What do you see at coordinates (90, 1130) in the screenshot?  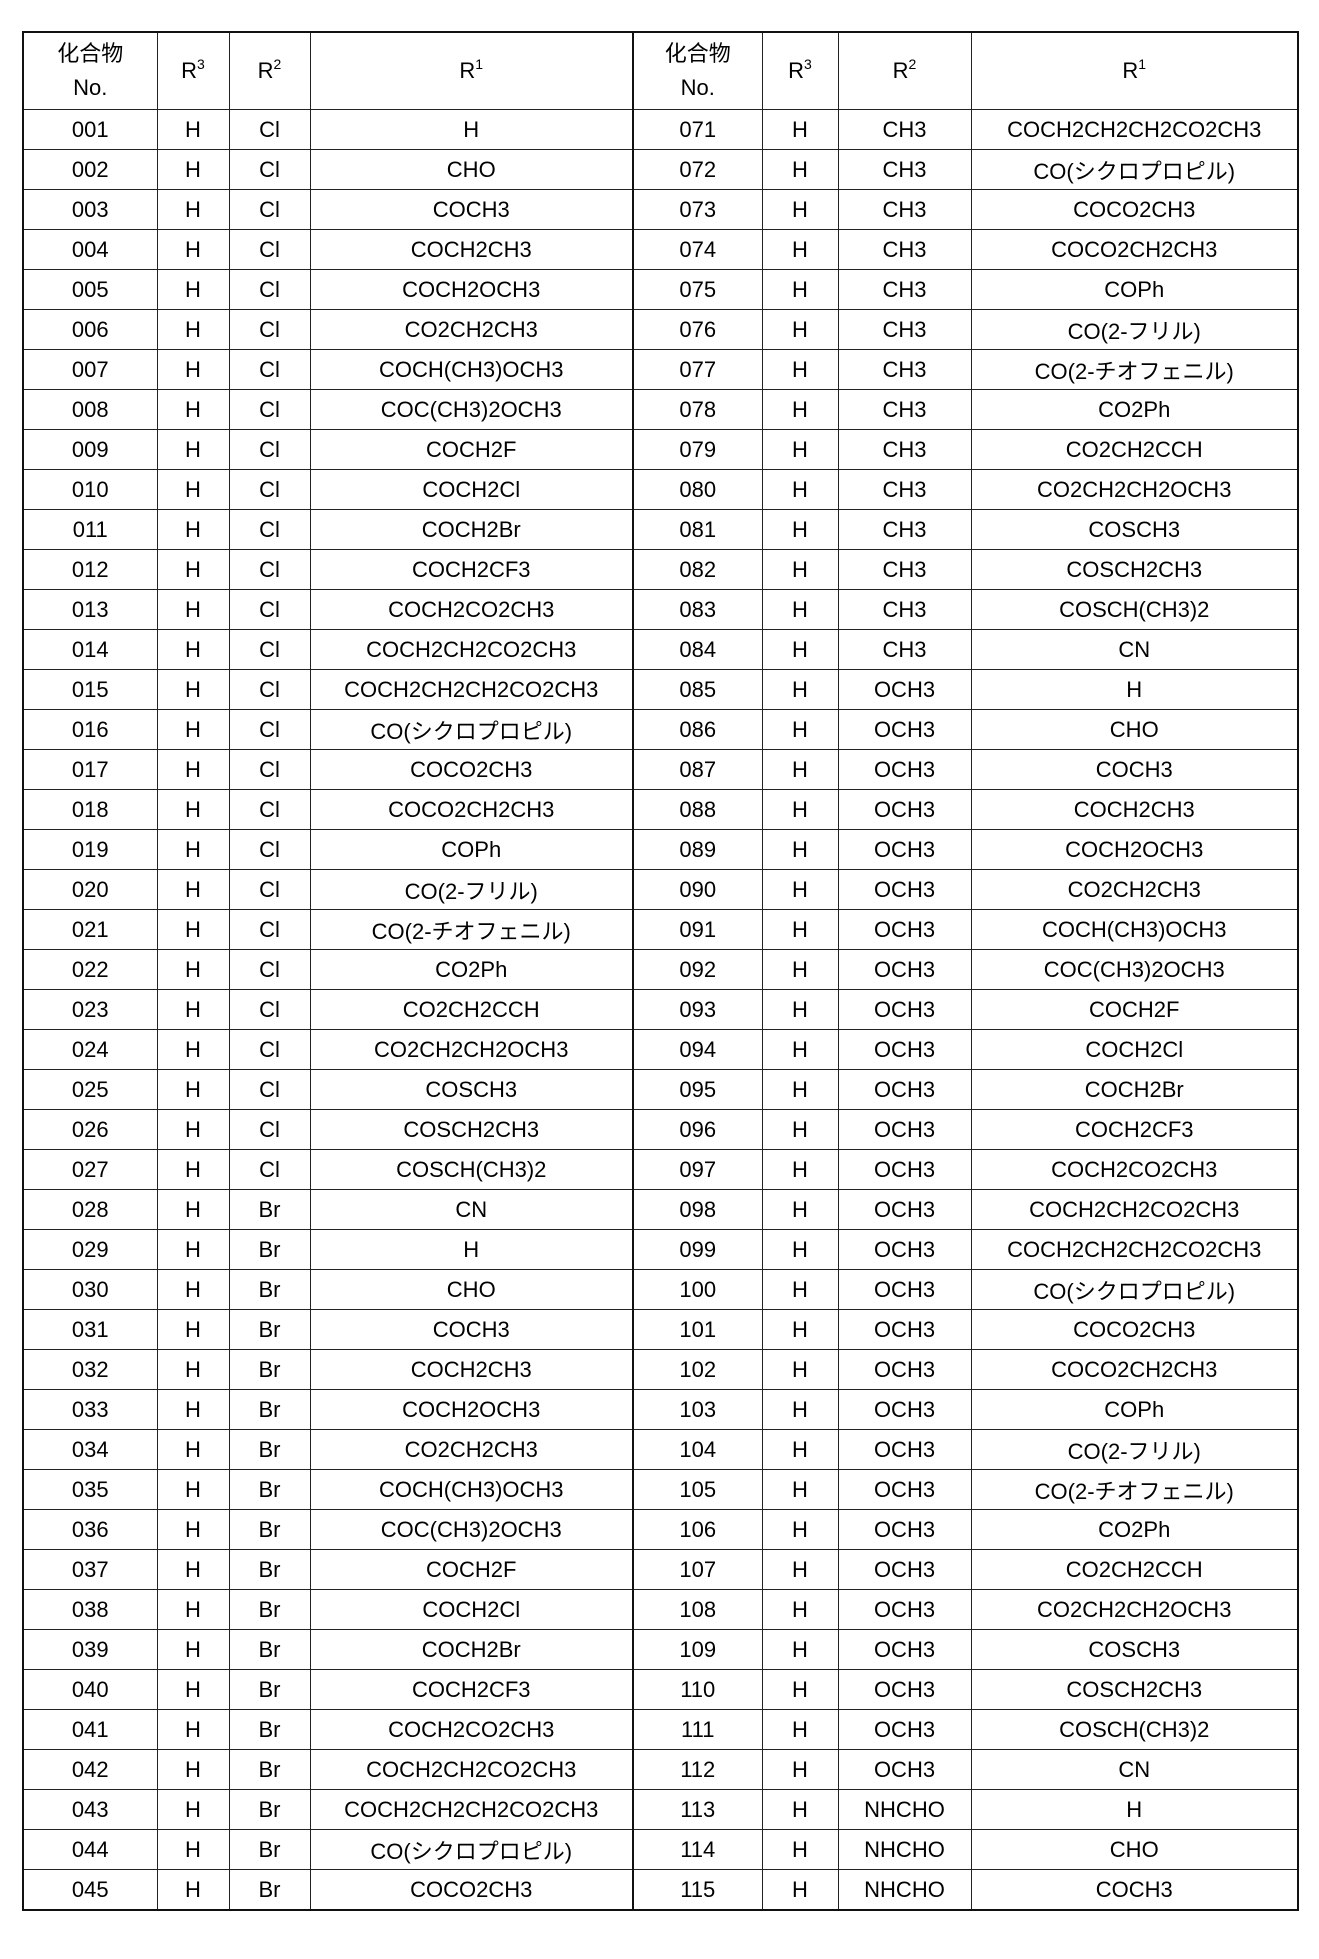 I see `compound-no-cell: 026` at bounding box center [90, 1130].